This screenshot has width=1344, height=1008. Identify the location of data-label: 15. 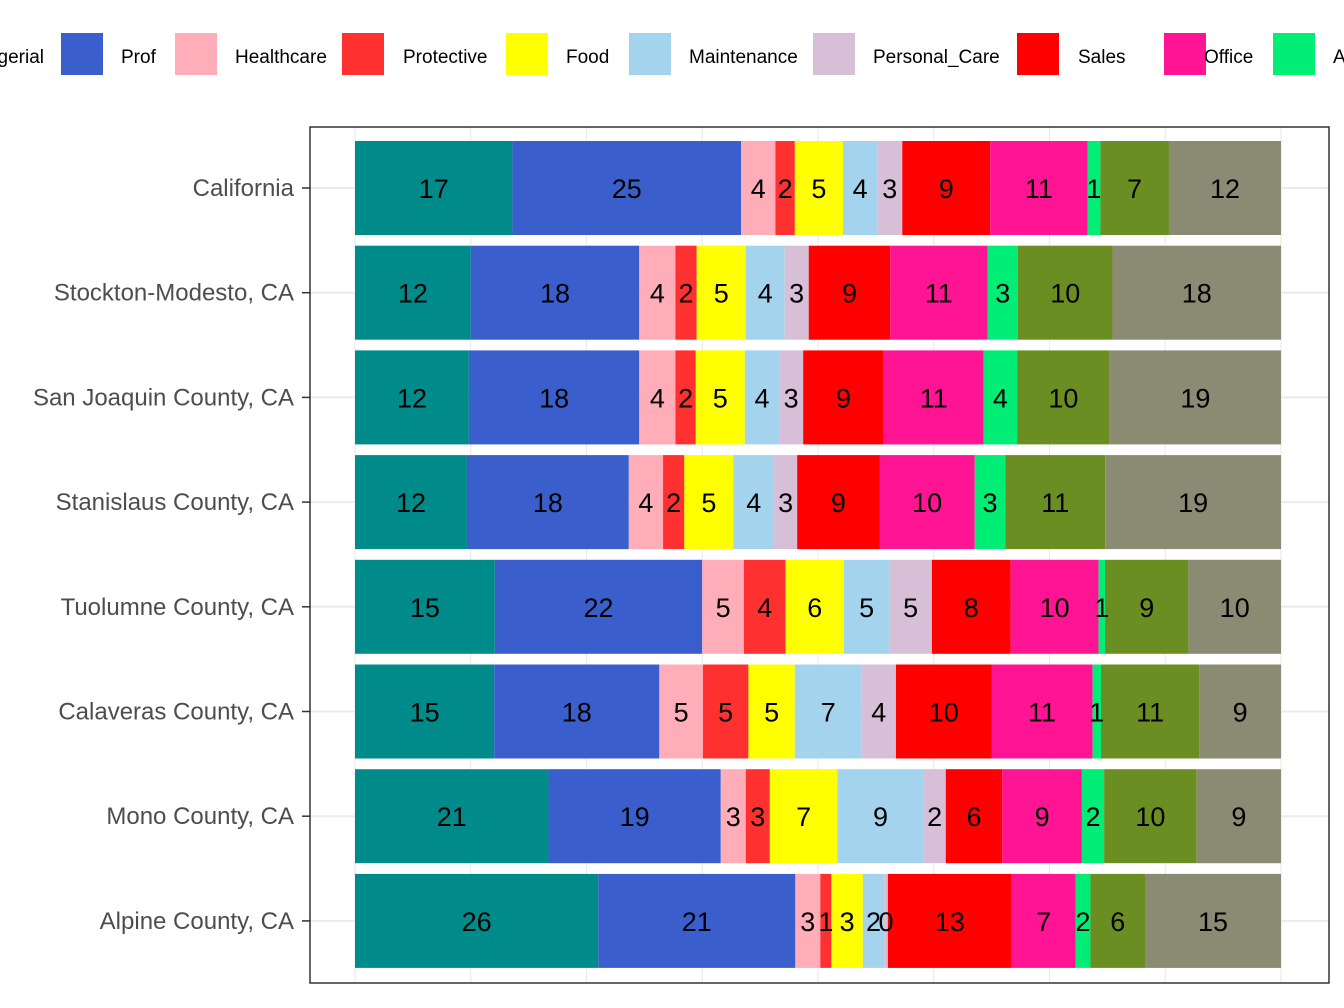
(1213, 922).